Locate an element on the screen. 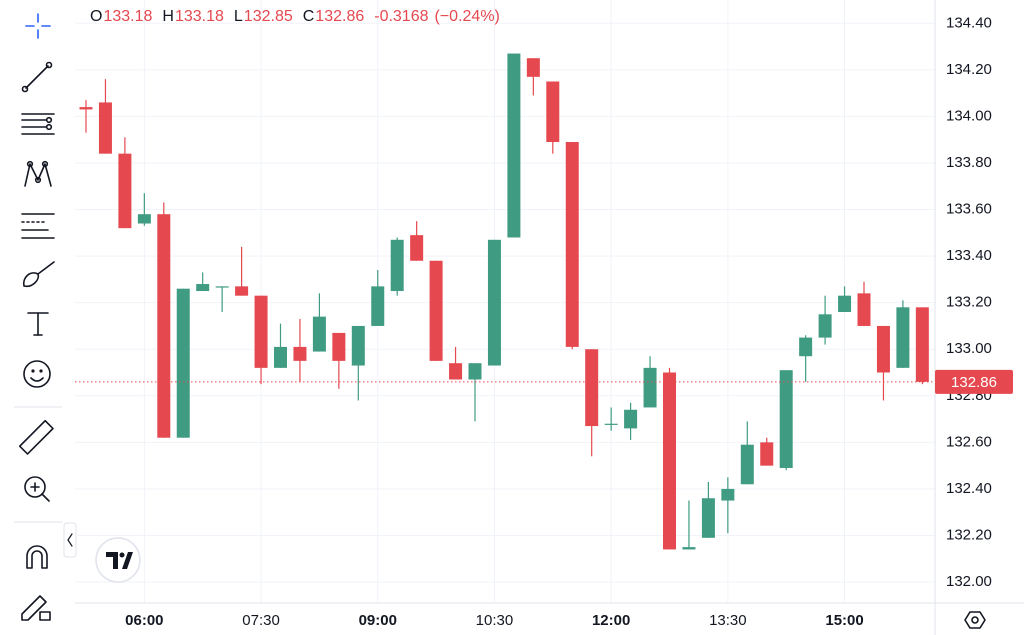 The height and width of the screenshot is (635, 1024). lock-tool is located at coordinates (36, 608).